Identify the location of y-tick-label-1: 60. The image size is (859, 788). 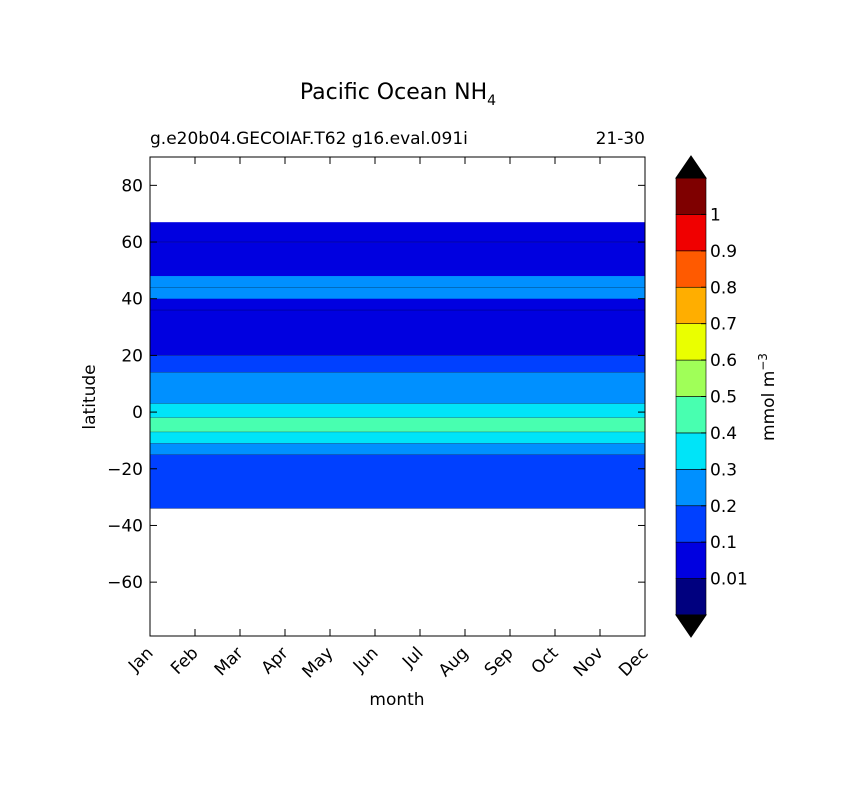
(132, 243).